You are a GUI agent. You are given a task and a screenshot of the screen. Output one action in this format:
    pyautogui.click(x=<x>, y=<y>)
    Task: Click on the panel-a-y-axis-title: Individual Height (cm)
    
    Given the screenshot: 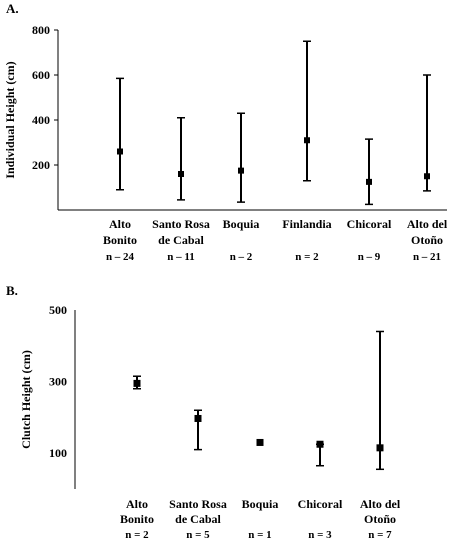 What is the action you would take?
    pyautogui.click(x=10, y=119)
    